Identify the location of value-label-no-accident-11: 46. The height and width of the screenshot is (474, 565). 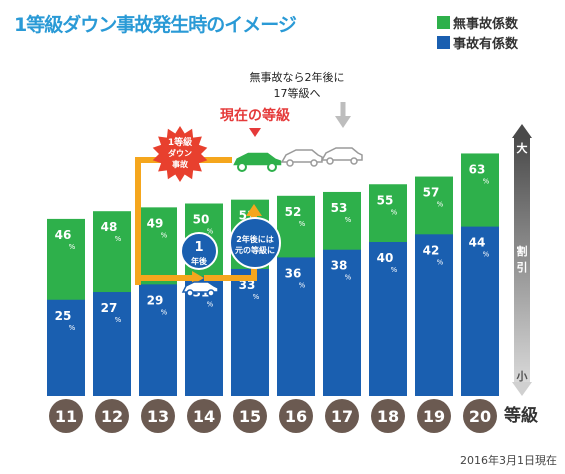
(63, 235).